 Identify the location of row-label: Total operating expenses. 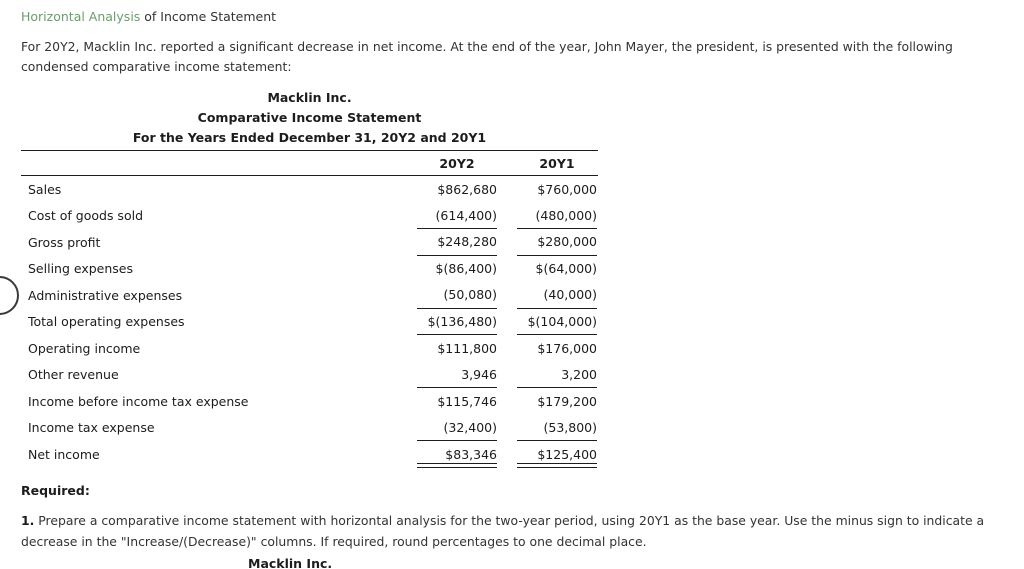
(106, 322).